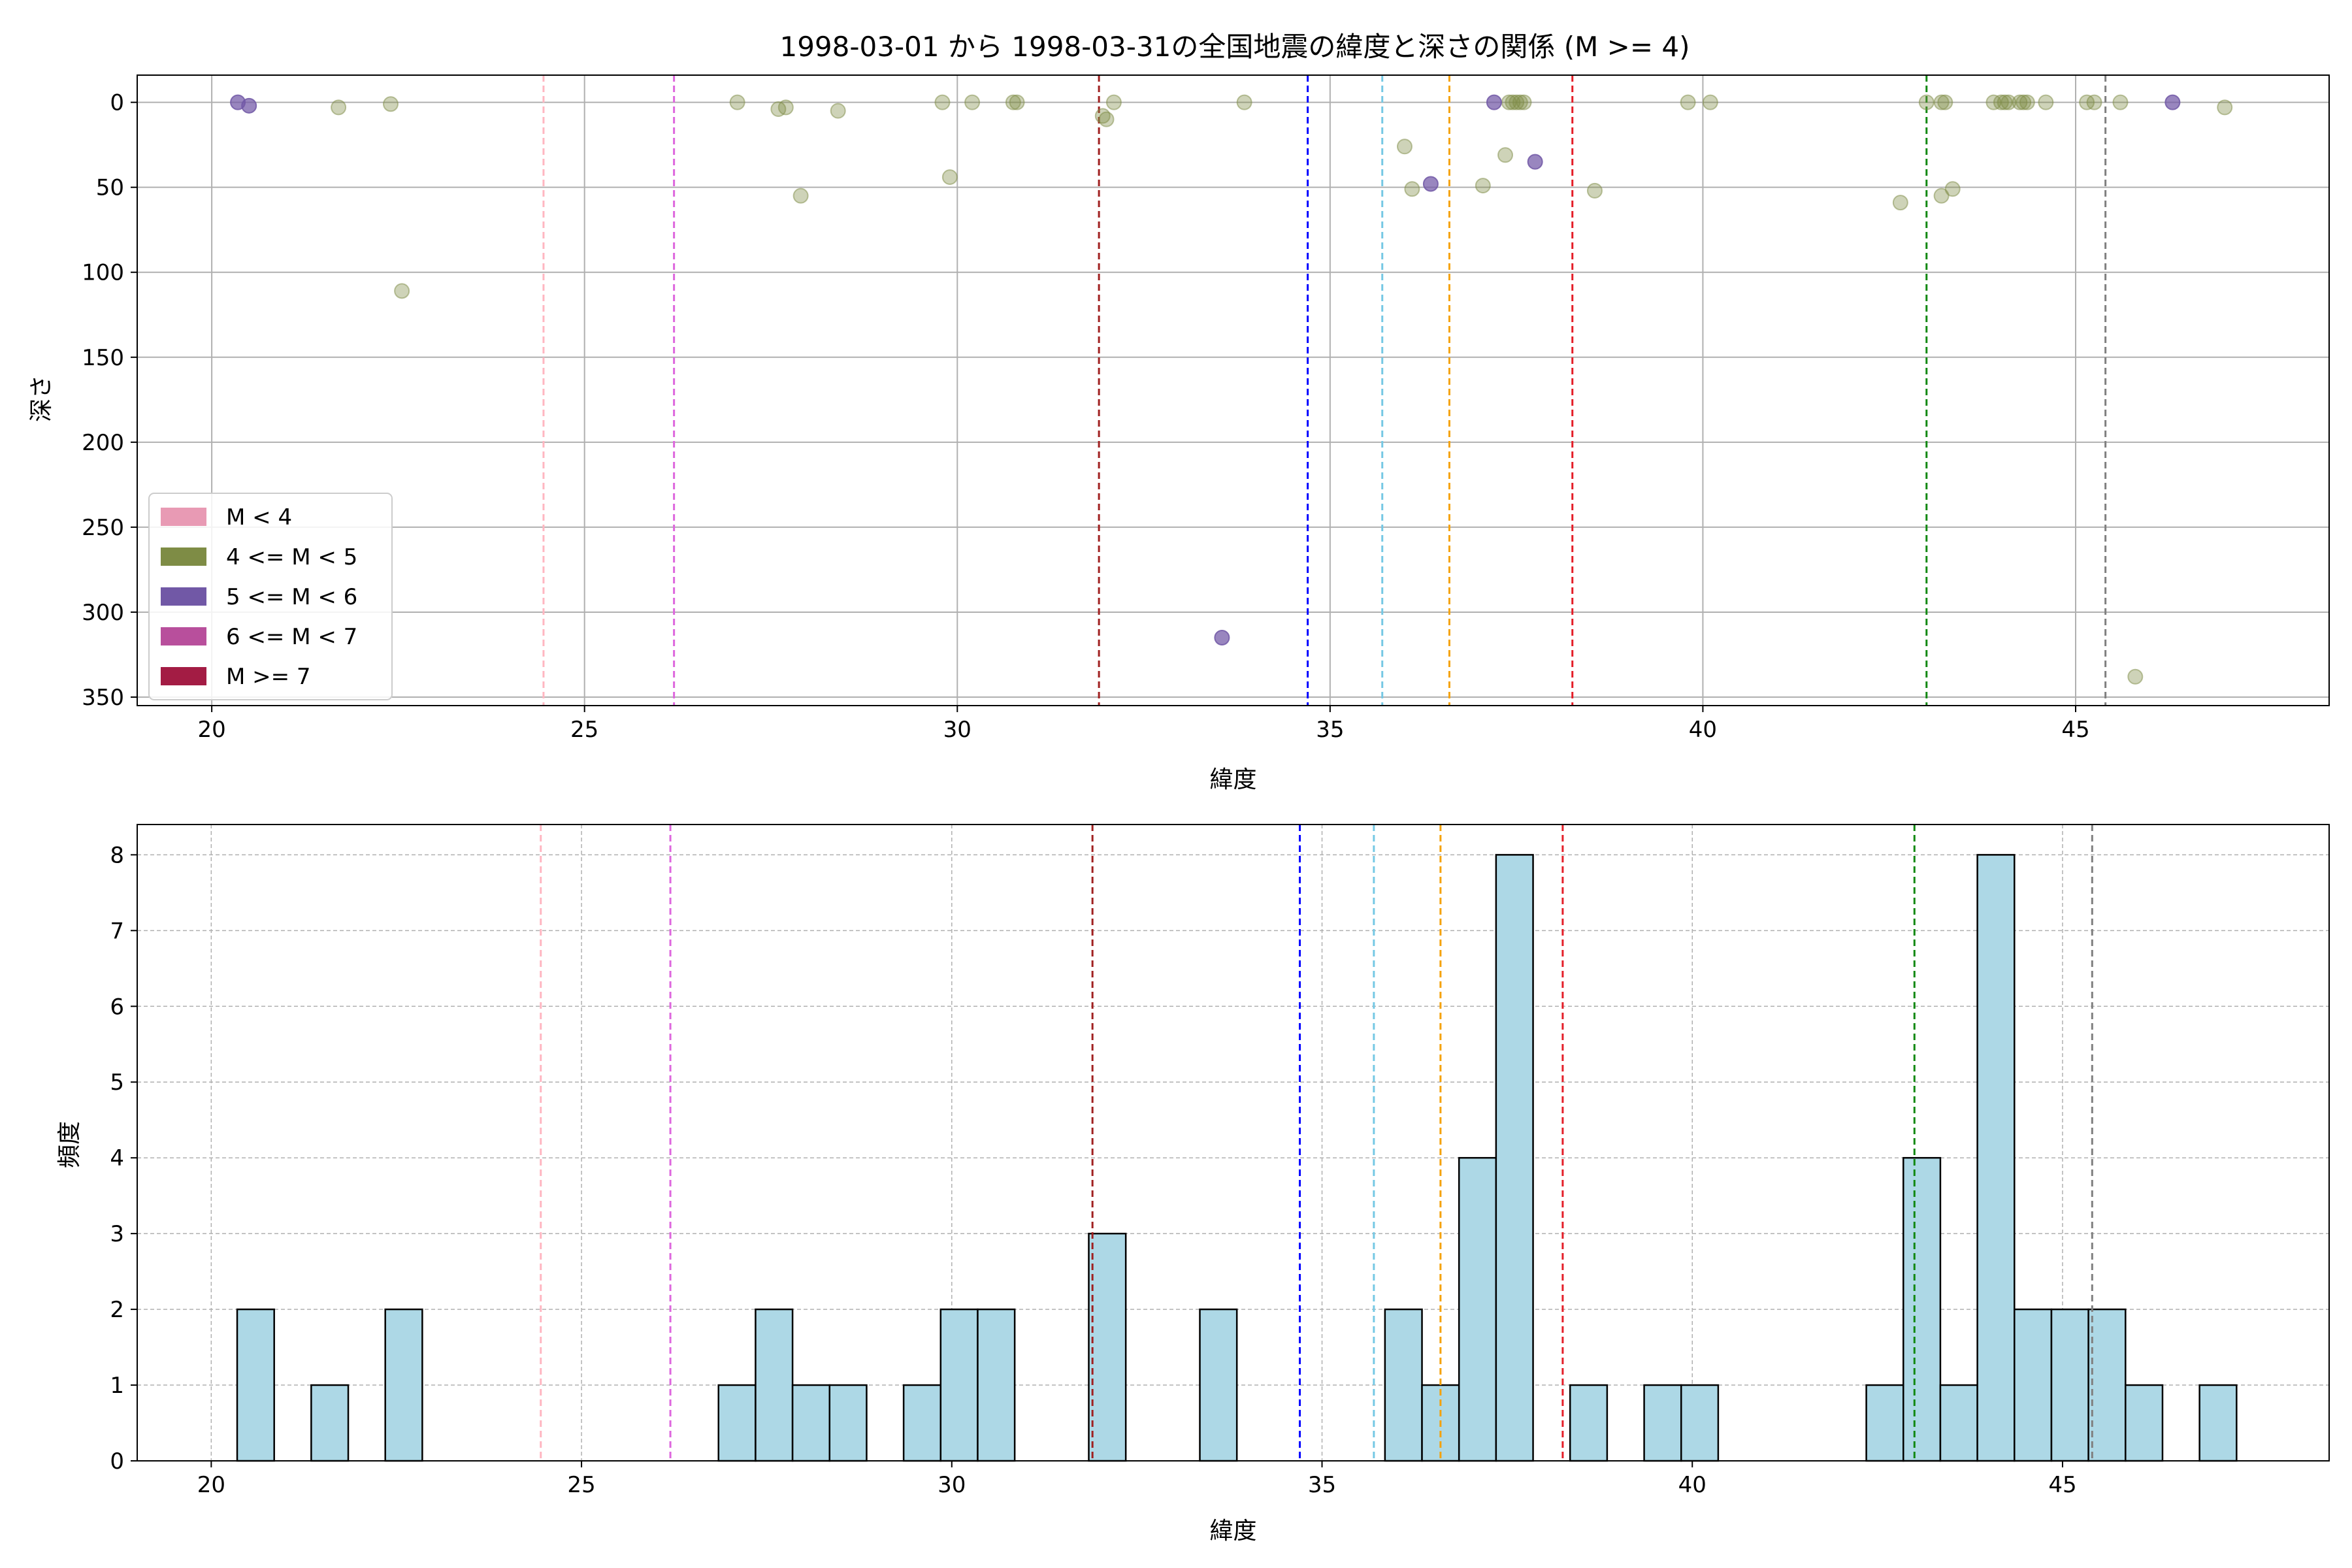  Describe the element at coordinates (117, 1386) in the screenshot. I see `histogram-y-tick-label: 1` at that location.